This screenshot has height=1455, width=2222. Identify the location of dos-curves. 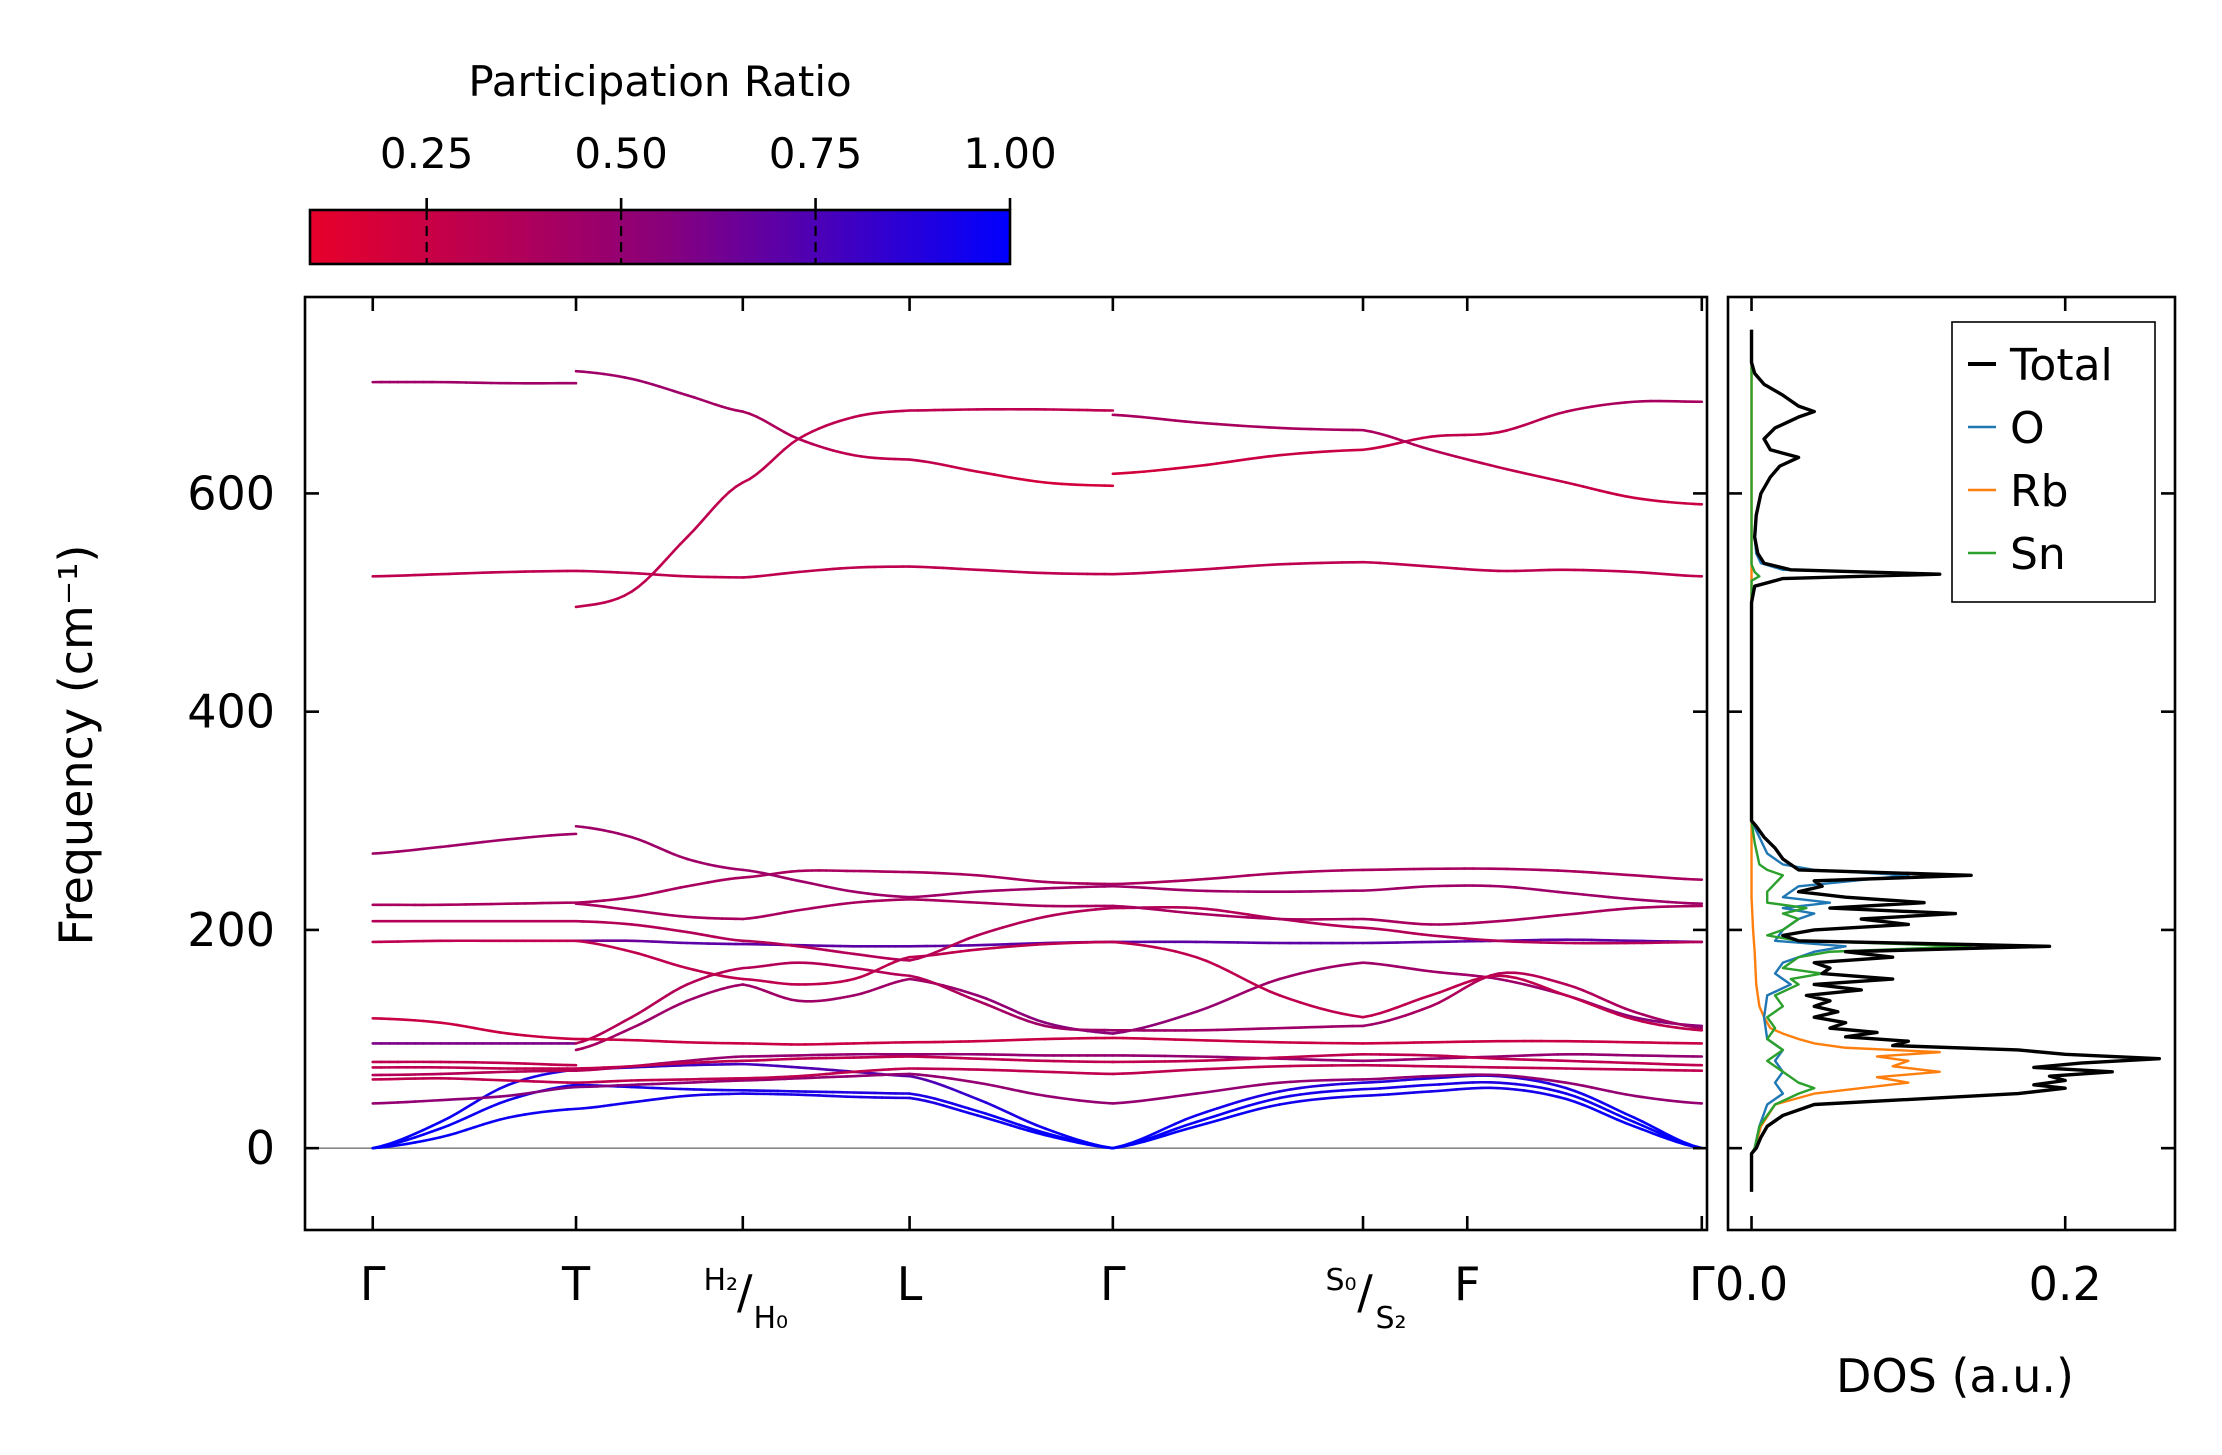
(1955, 760).